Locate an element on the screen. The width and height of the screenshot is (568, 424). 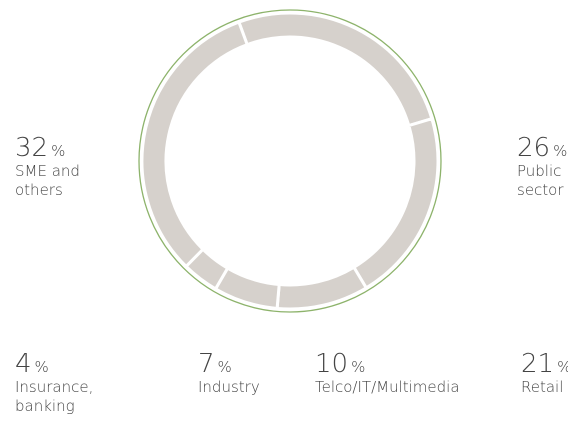
segment-label: 10% Telco/IT/Multimedia is located at coordinates (415, 373).